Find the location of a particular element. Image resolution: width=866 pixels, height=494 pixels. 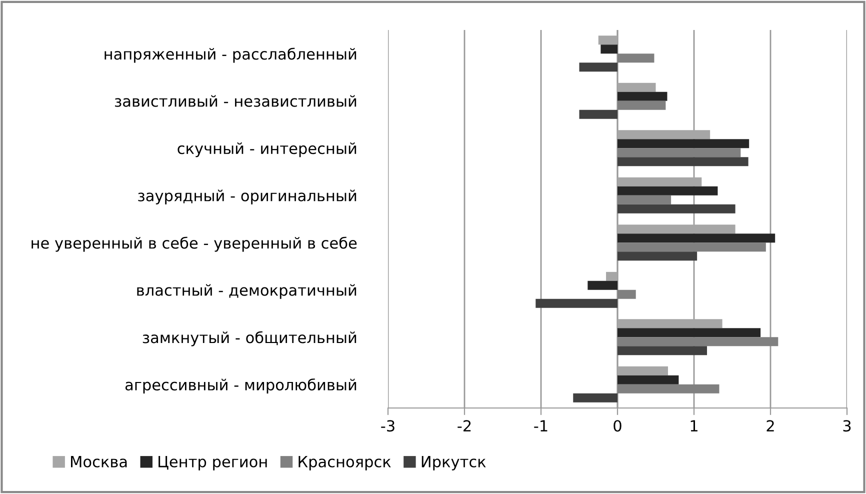

x-tick-label: 1 is located at coordinates (694, 426).